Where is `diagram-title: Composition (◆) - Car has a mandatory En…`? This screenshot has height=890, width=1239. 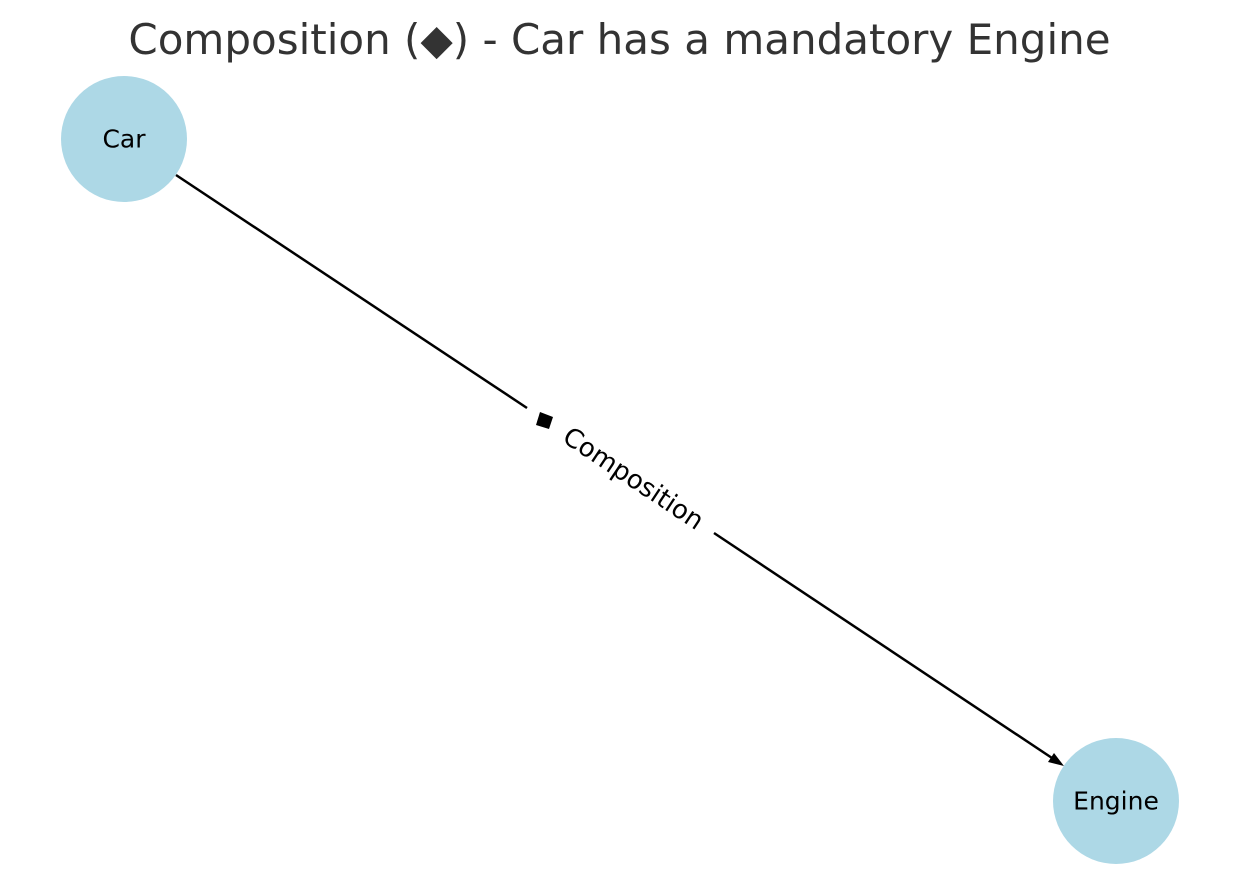
diagram-title: Composition (◆) - Car has a mandatory En… is located at coordinates (619, 39).